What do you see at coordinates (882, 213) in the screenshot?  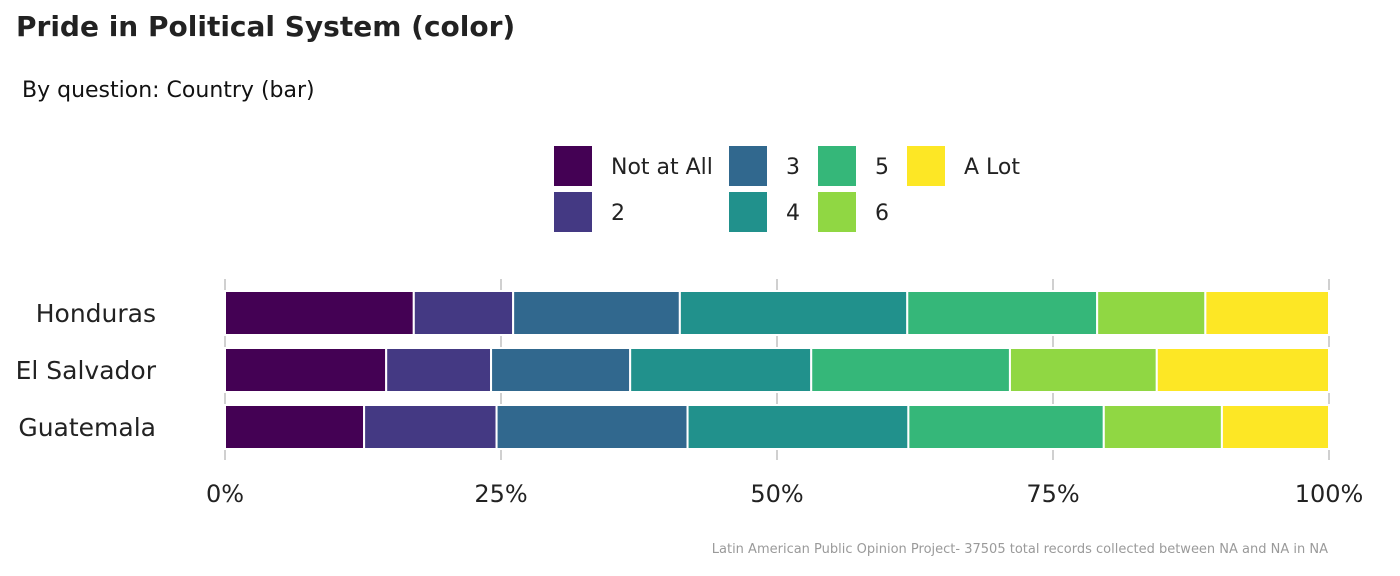 I see `legend-label-6: 6` at bounding box center [882, 213].